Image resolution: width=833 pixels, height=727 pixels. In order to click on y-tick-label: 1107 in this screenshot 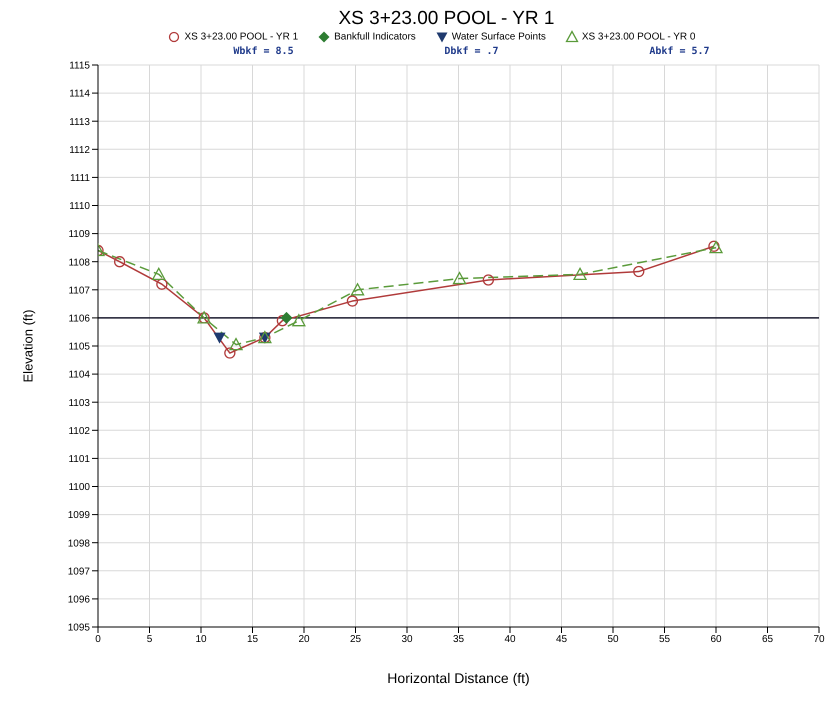, I will do `click(79, 290)`.